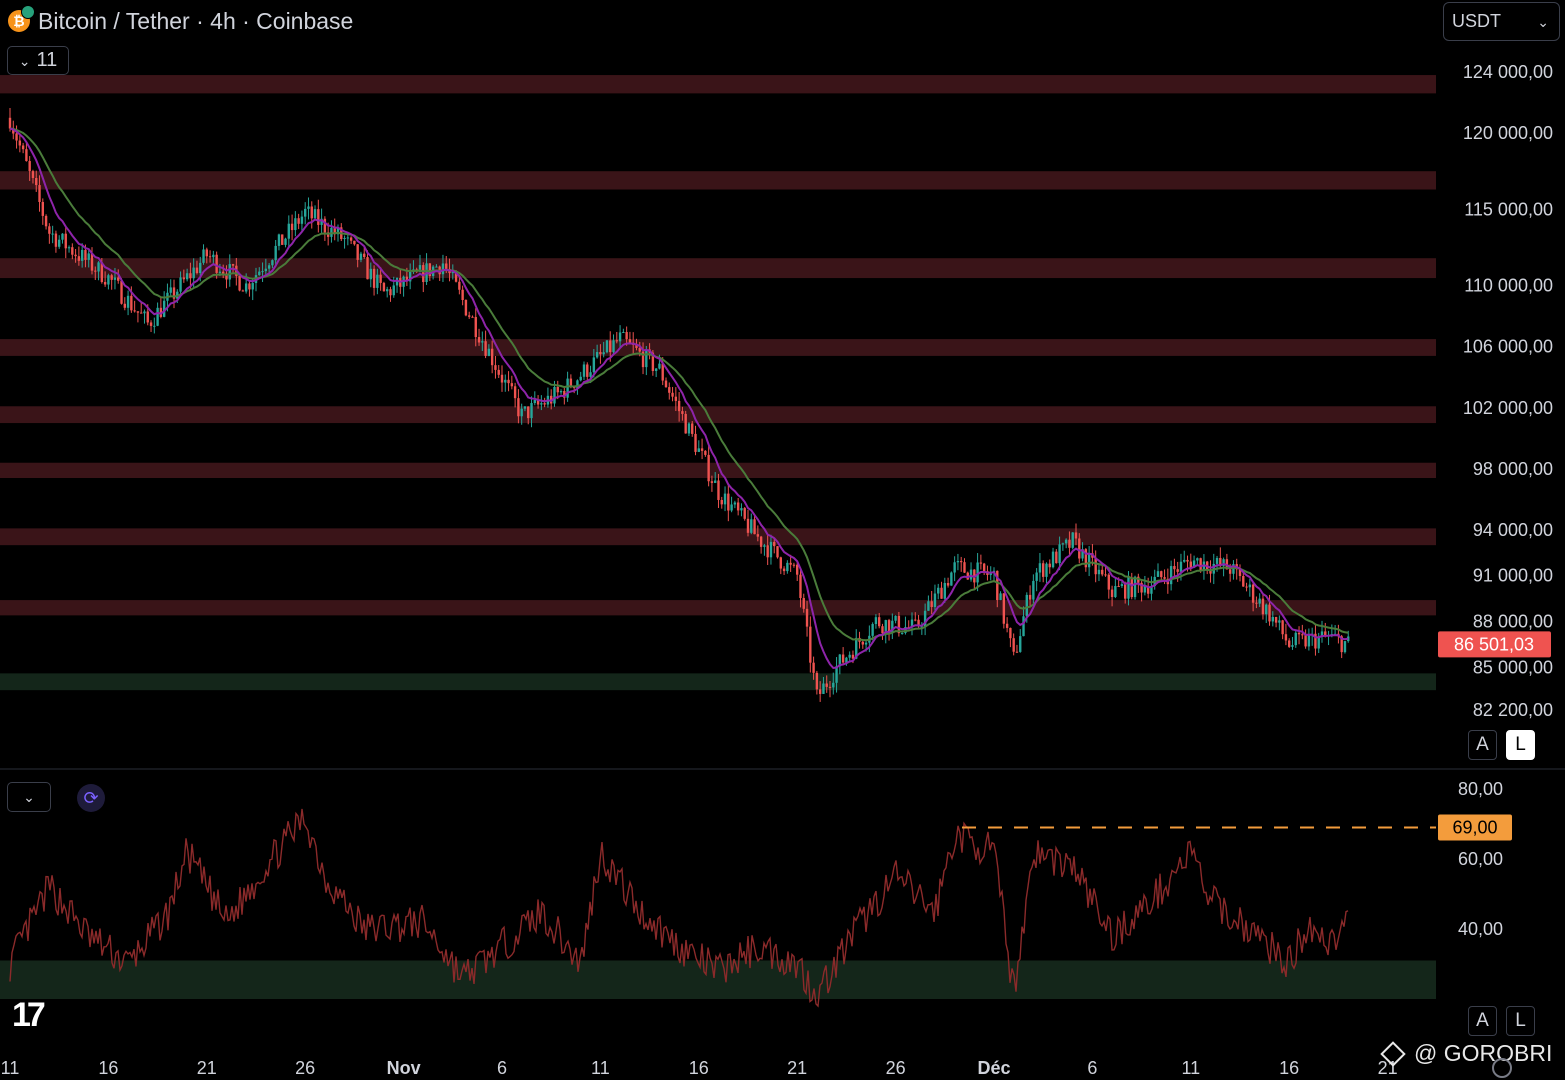  What do you see at coordinates (1482, 745) in the screenshot?
I see `auto-scale-button: A` at bounding box center [1482, 745].